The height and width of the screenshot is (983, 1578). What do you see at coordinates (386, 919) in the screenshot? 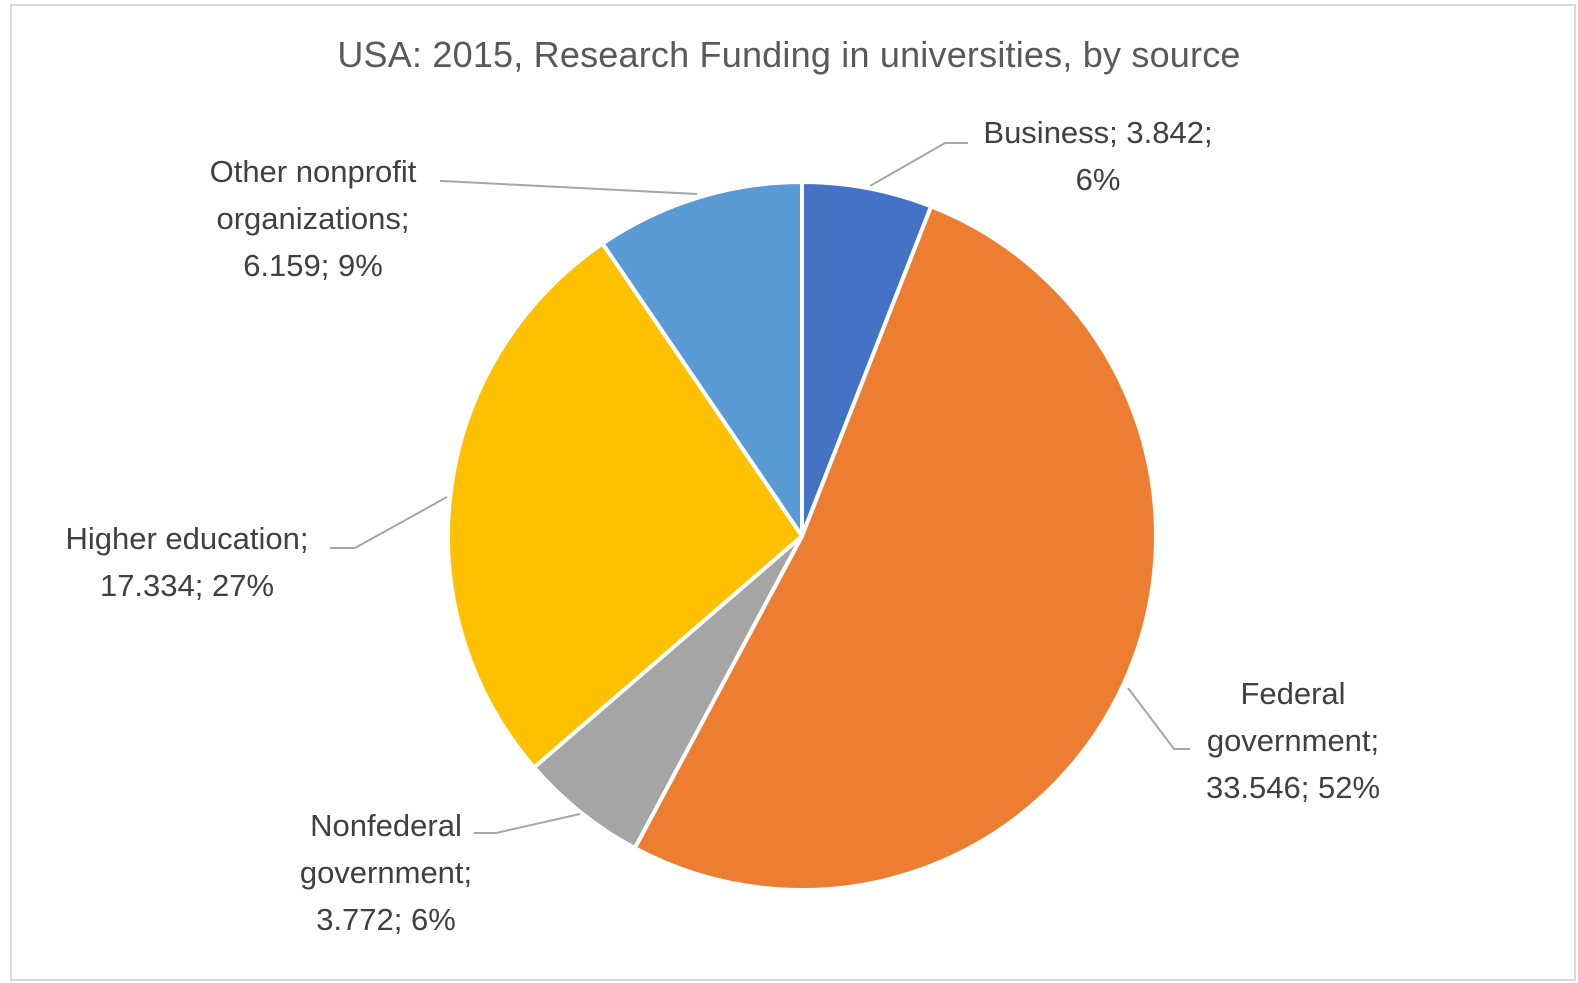
I see `data-label-line: 3.772; 6%` at bounding box center [386, 919].